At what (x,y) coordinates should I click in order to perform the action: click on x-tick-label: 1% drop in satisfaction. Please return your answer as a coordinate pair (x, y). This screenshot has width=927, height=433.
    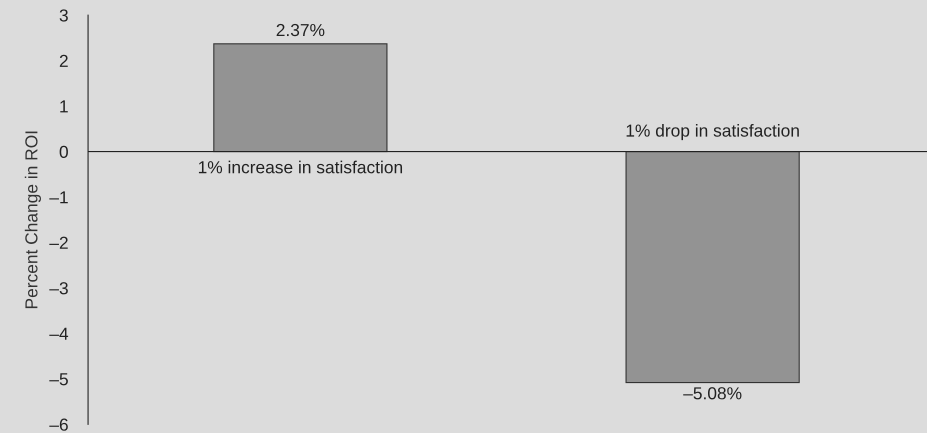
    Looking at the image, I should click on (712, 132).